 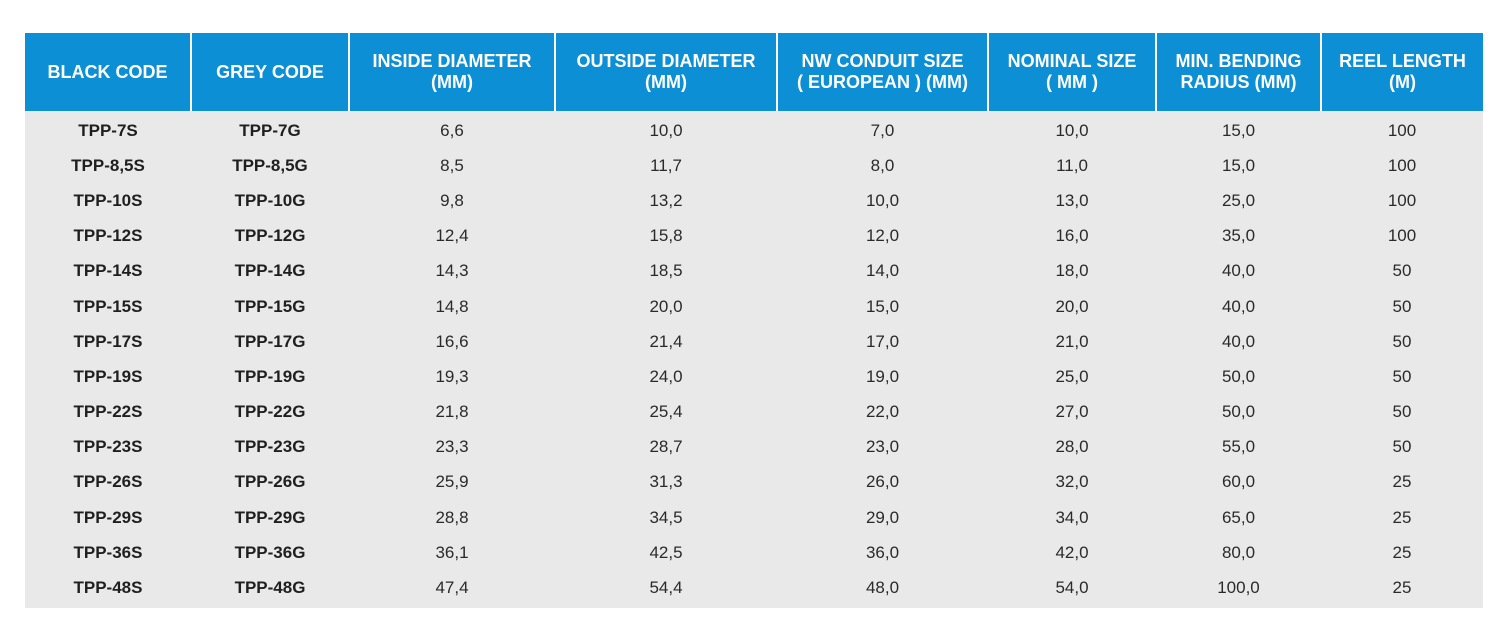 I want to click on table-row: TPP-19S TPP-19G 19,3 24,0 19,0 25,0 50,0 50, so click(x=754, y=376).